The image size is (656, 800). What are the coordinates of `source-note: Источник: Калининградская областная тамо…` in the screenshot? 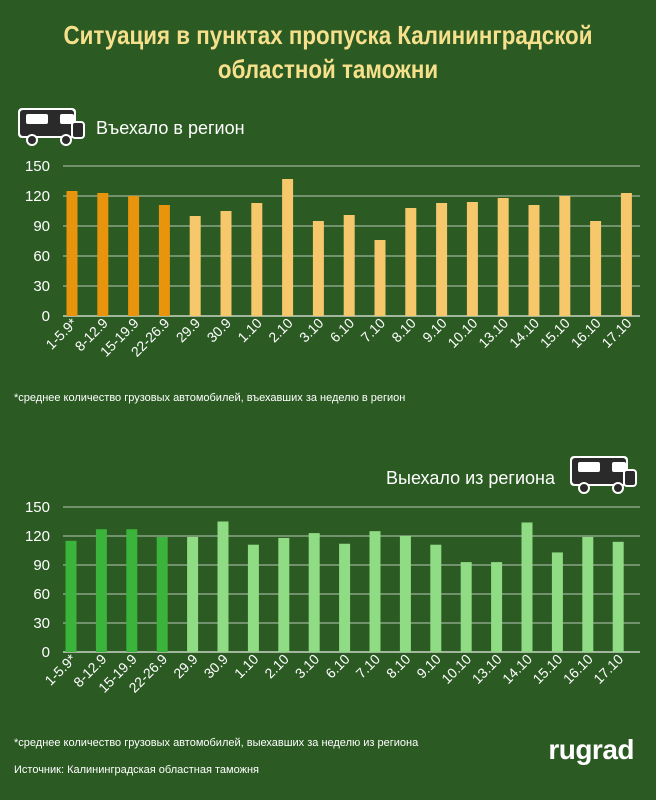 It's located at (136, 770).